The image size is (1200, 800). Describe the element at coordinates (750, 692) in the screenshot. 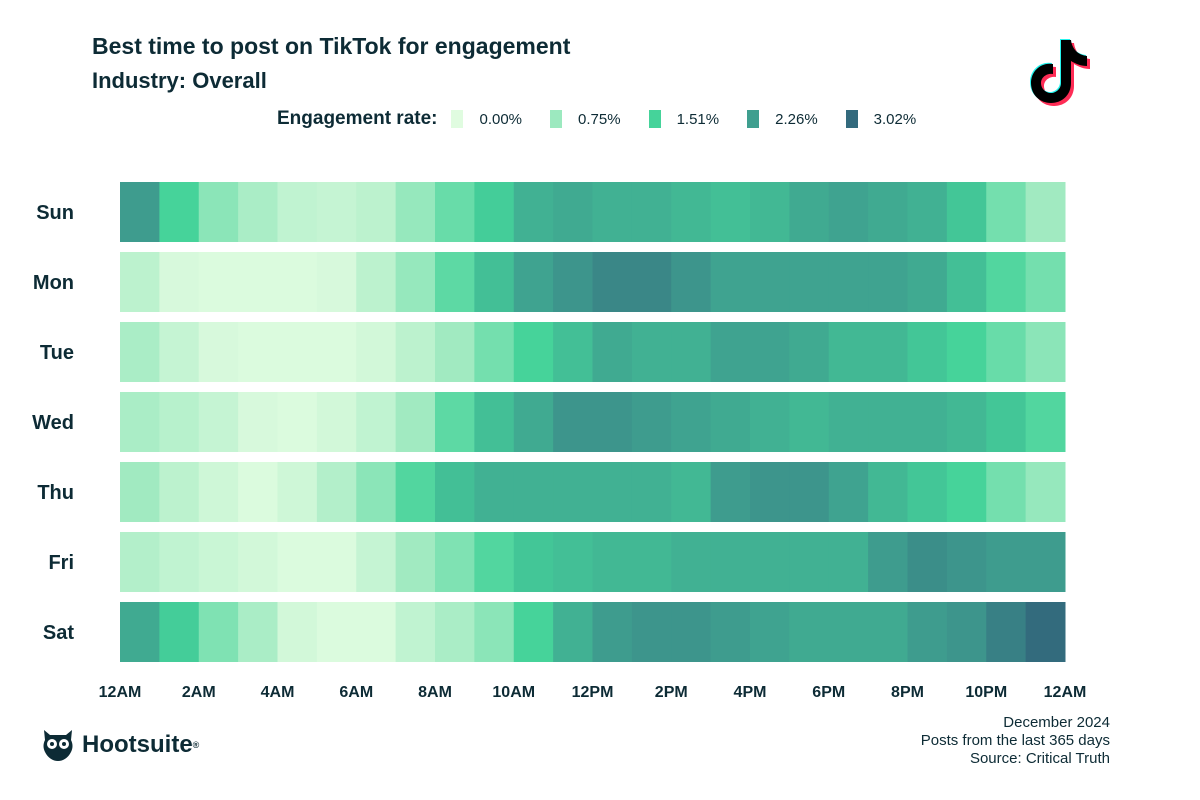

I see `x-tick-label: 4PM` at that location.